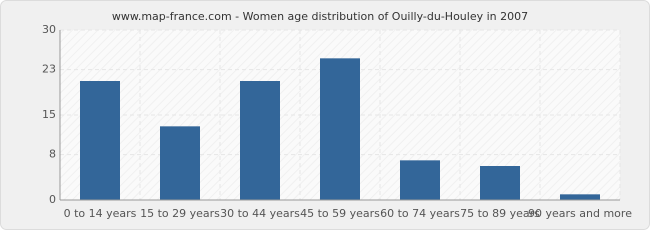 This screenshot has height=240, width=650. Describe the element at coordinates (180, 213) in the screenshot. I see `x-tick-label: 15 to 29 years` at that location.